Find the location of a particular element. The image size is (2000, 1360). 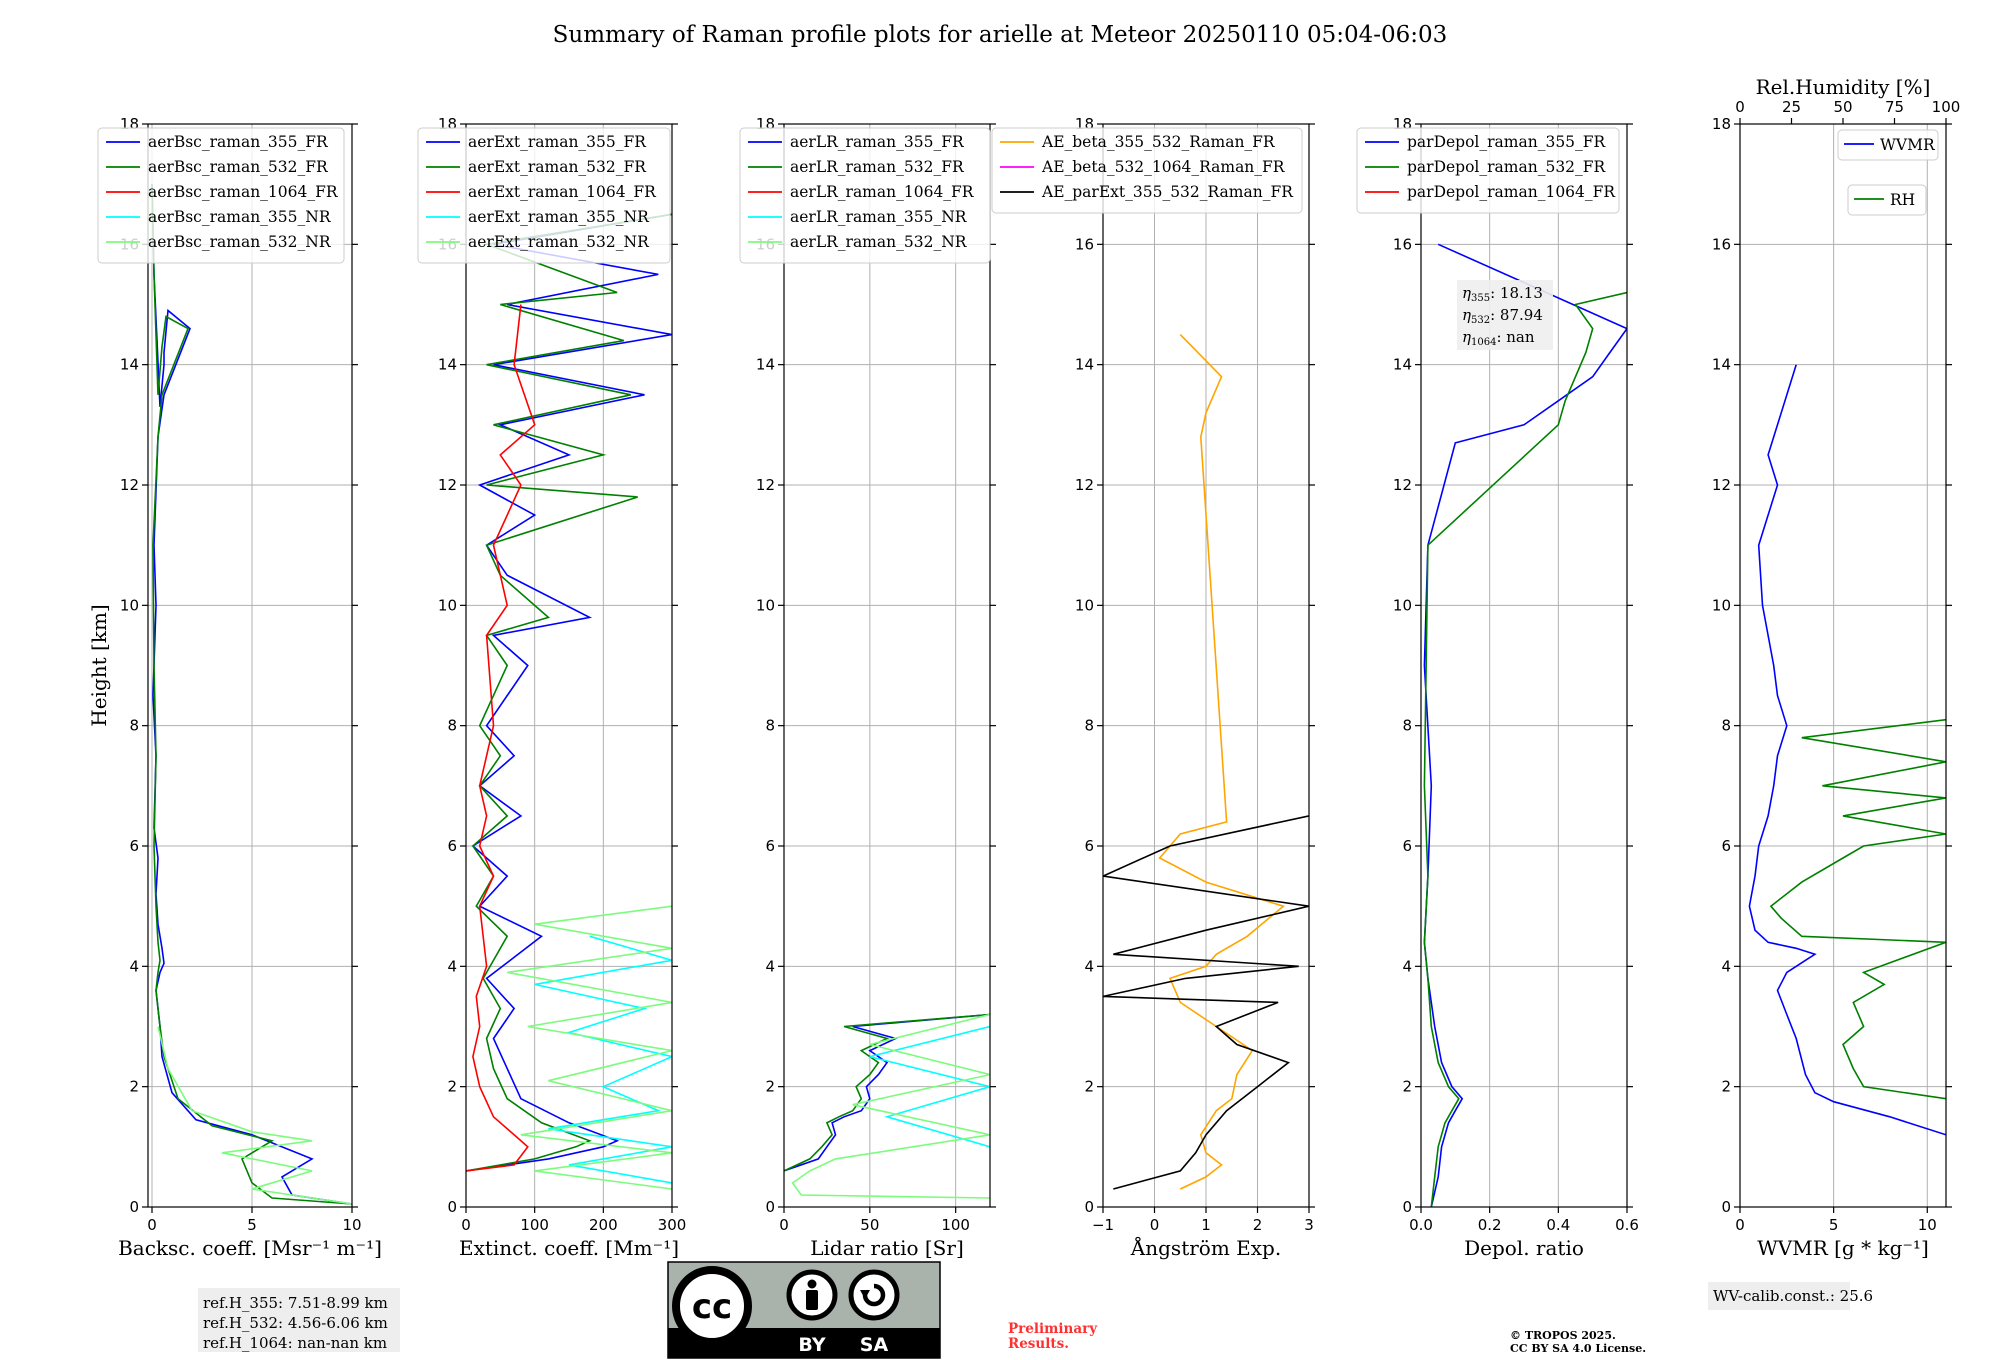

series-line-aerLR_raman_532_NR is located at coordinates (890, 1106).